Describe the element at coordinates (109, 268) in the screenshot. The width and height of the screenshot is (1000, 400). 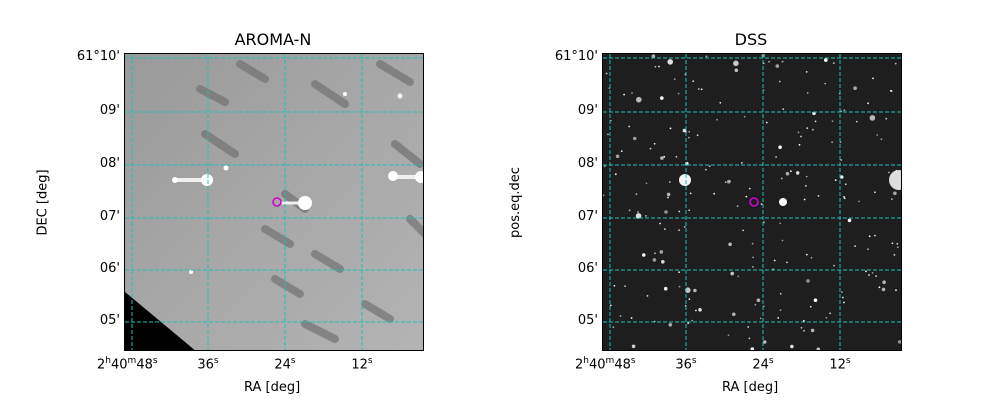
I see `dec-tick: 06'` at that location.